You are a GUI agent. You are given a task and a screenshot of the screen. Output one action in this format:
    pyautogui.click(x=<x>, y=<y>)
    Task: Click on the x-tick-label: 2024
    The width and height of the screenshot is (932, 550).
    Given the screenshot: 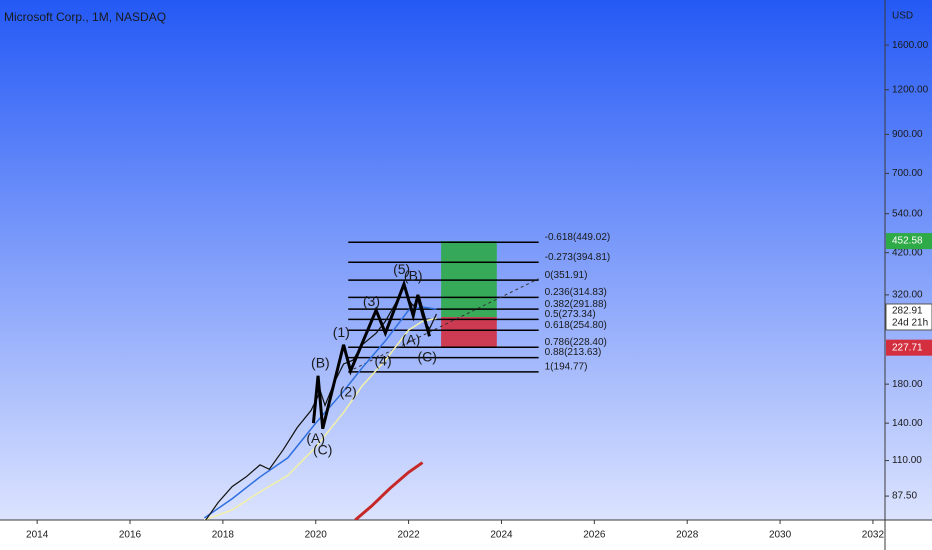 What is the action you would take?
    pyautogui.click(x=501, y=535)
    